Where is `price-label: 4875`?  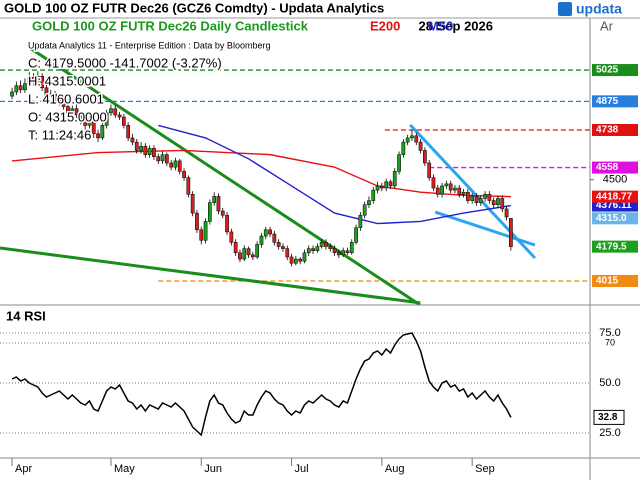 price-label: 4875 is located at coordinates (607, 101).